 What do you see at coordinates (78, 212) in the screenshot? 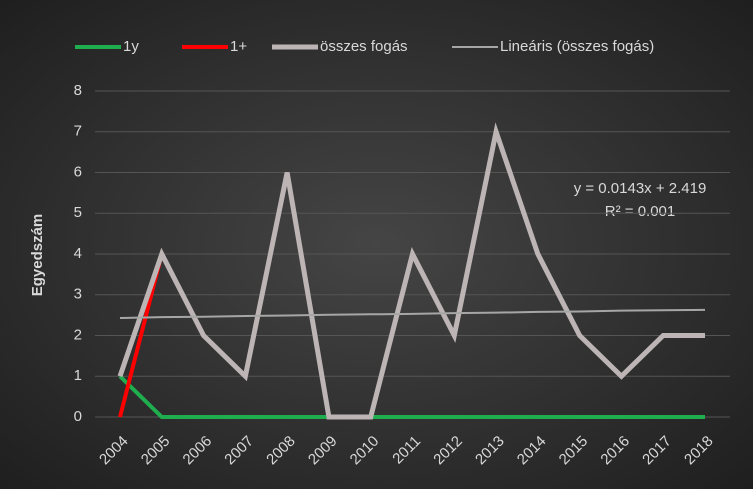
I see `y-tick-label: 5` at bounding box center [78, 212].